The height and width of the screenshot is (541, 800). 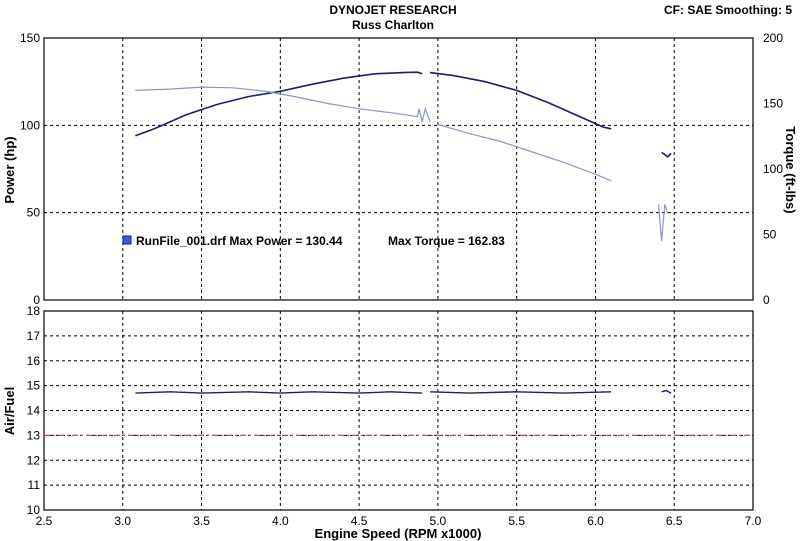 What do you see at coordinates (34, 435) in the screenshot?
I see `air-fuel-tick-label: 13` at bounding box center [34, 435].